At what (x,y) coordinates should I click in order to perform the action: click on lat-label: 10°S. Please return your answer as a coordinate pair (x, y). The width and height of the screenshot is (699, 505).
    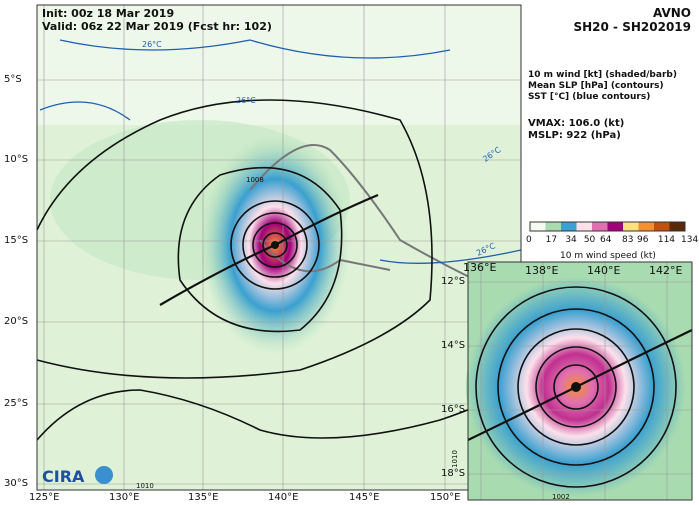
    Looking at the image, I should click on (16, 159).